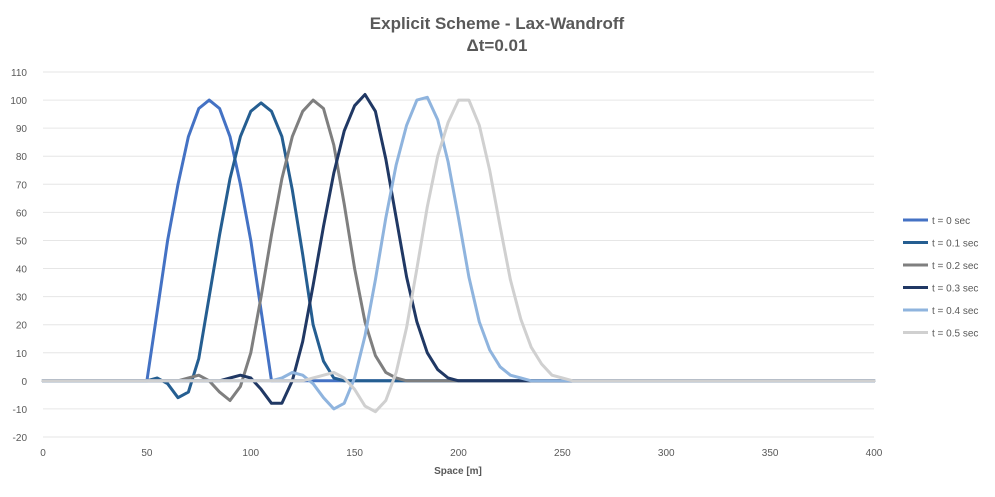 Image resolution: width=995 pixels, height=497 pixels. What do you see at coordinates (22, 157) in the screenshot?
I see `y-tick-label: 80` at bounding box center [22, 157].